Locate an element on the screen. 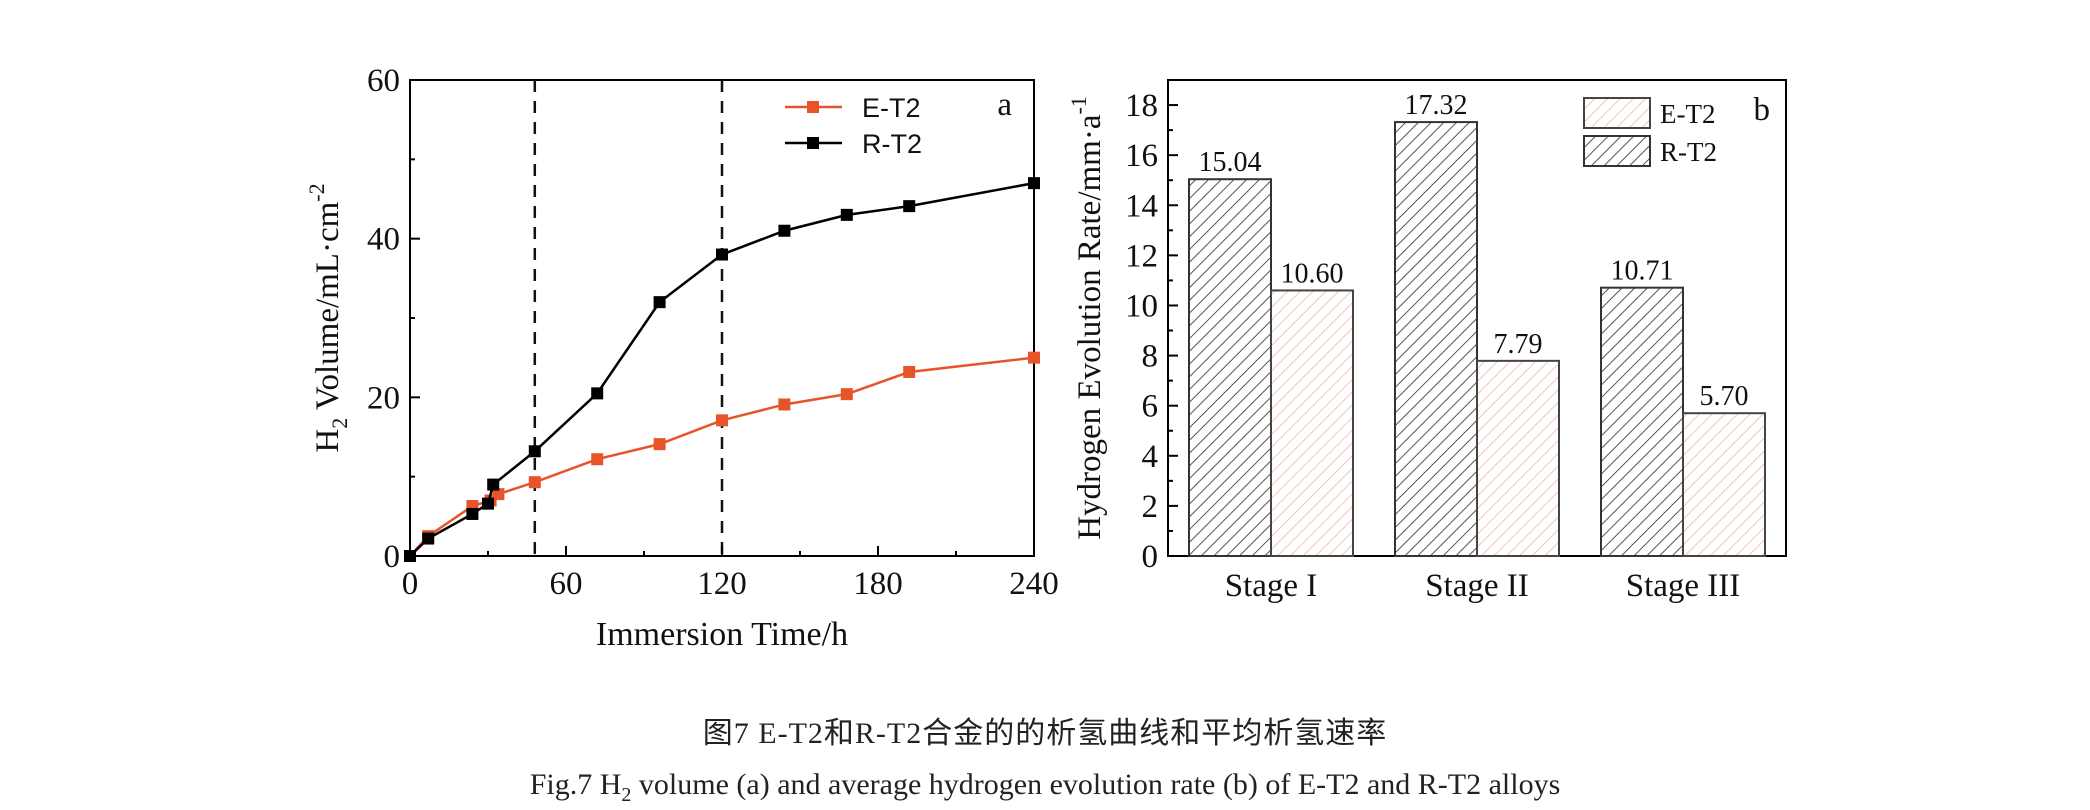  caption-en-subscript: 2 is located at coordinates (626, 795).